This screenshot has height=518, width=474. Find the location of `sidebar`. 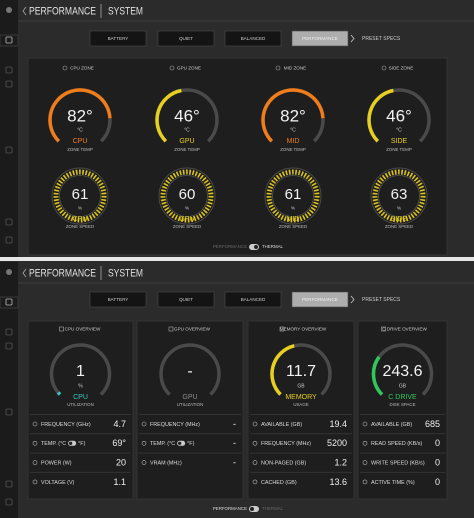

sidebar is located at coordinates (9, 390).